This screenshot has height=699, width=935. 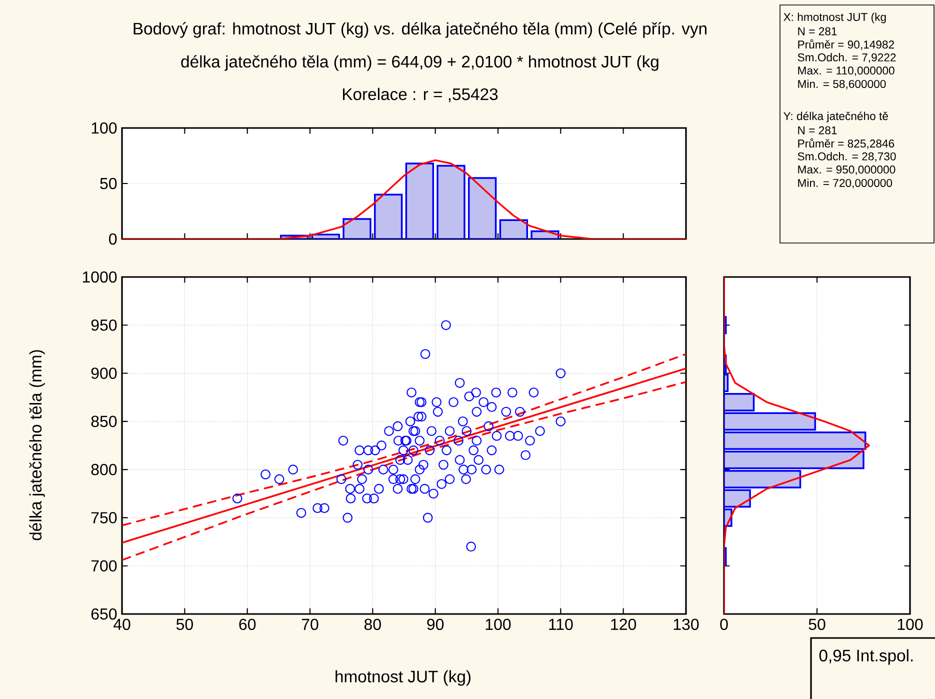 What do you see at coordinates (104, 470) in the screenshot?
I see `y-tick-label: 800` at bounding box center [104, 470].